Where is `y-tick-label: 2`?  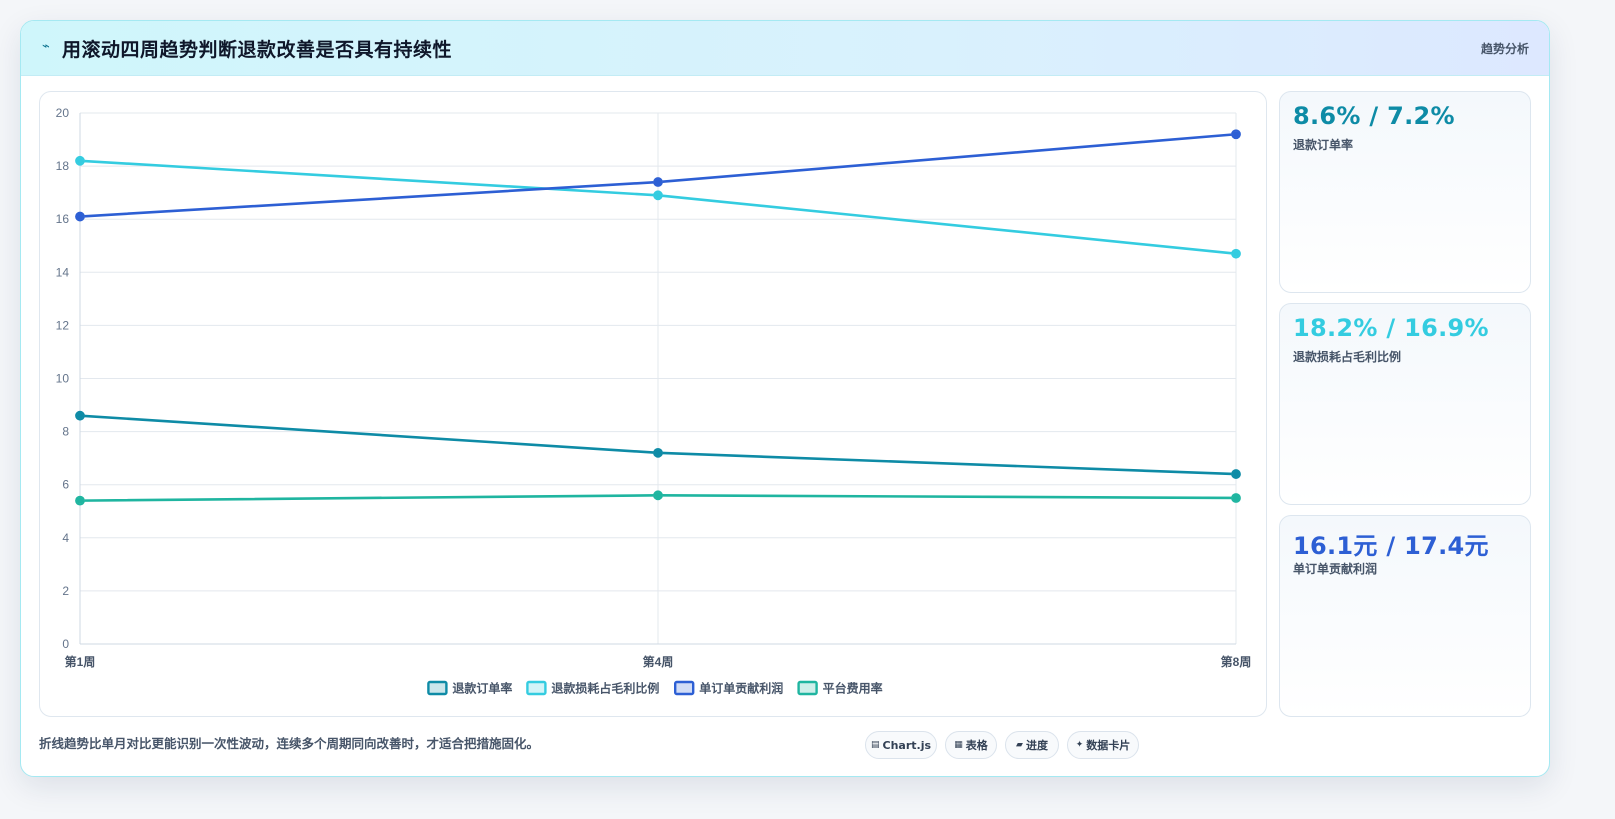 y-tick-label: 2 is located at coordinates (65, 591).